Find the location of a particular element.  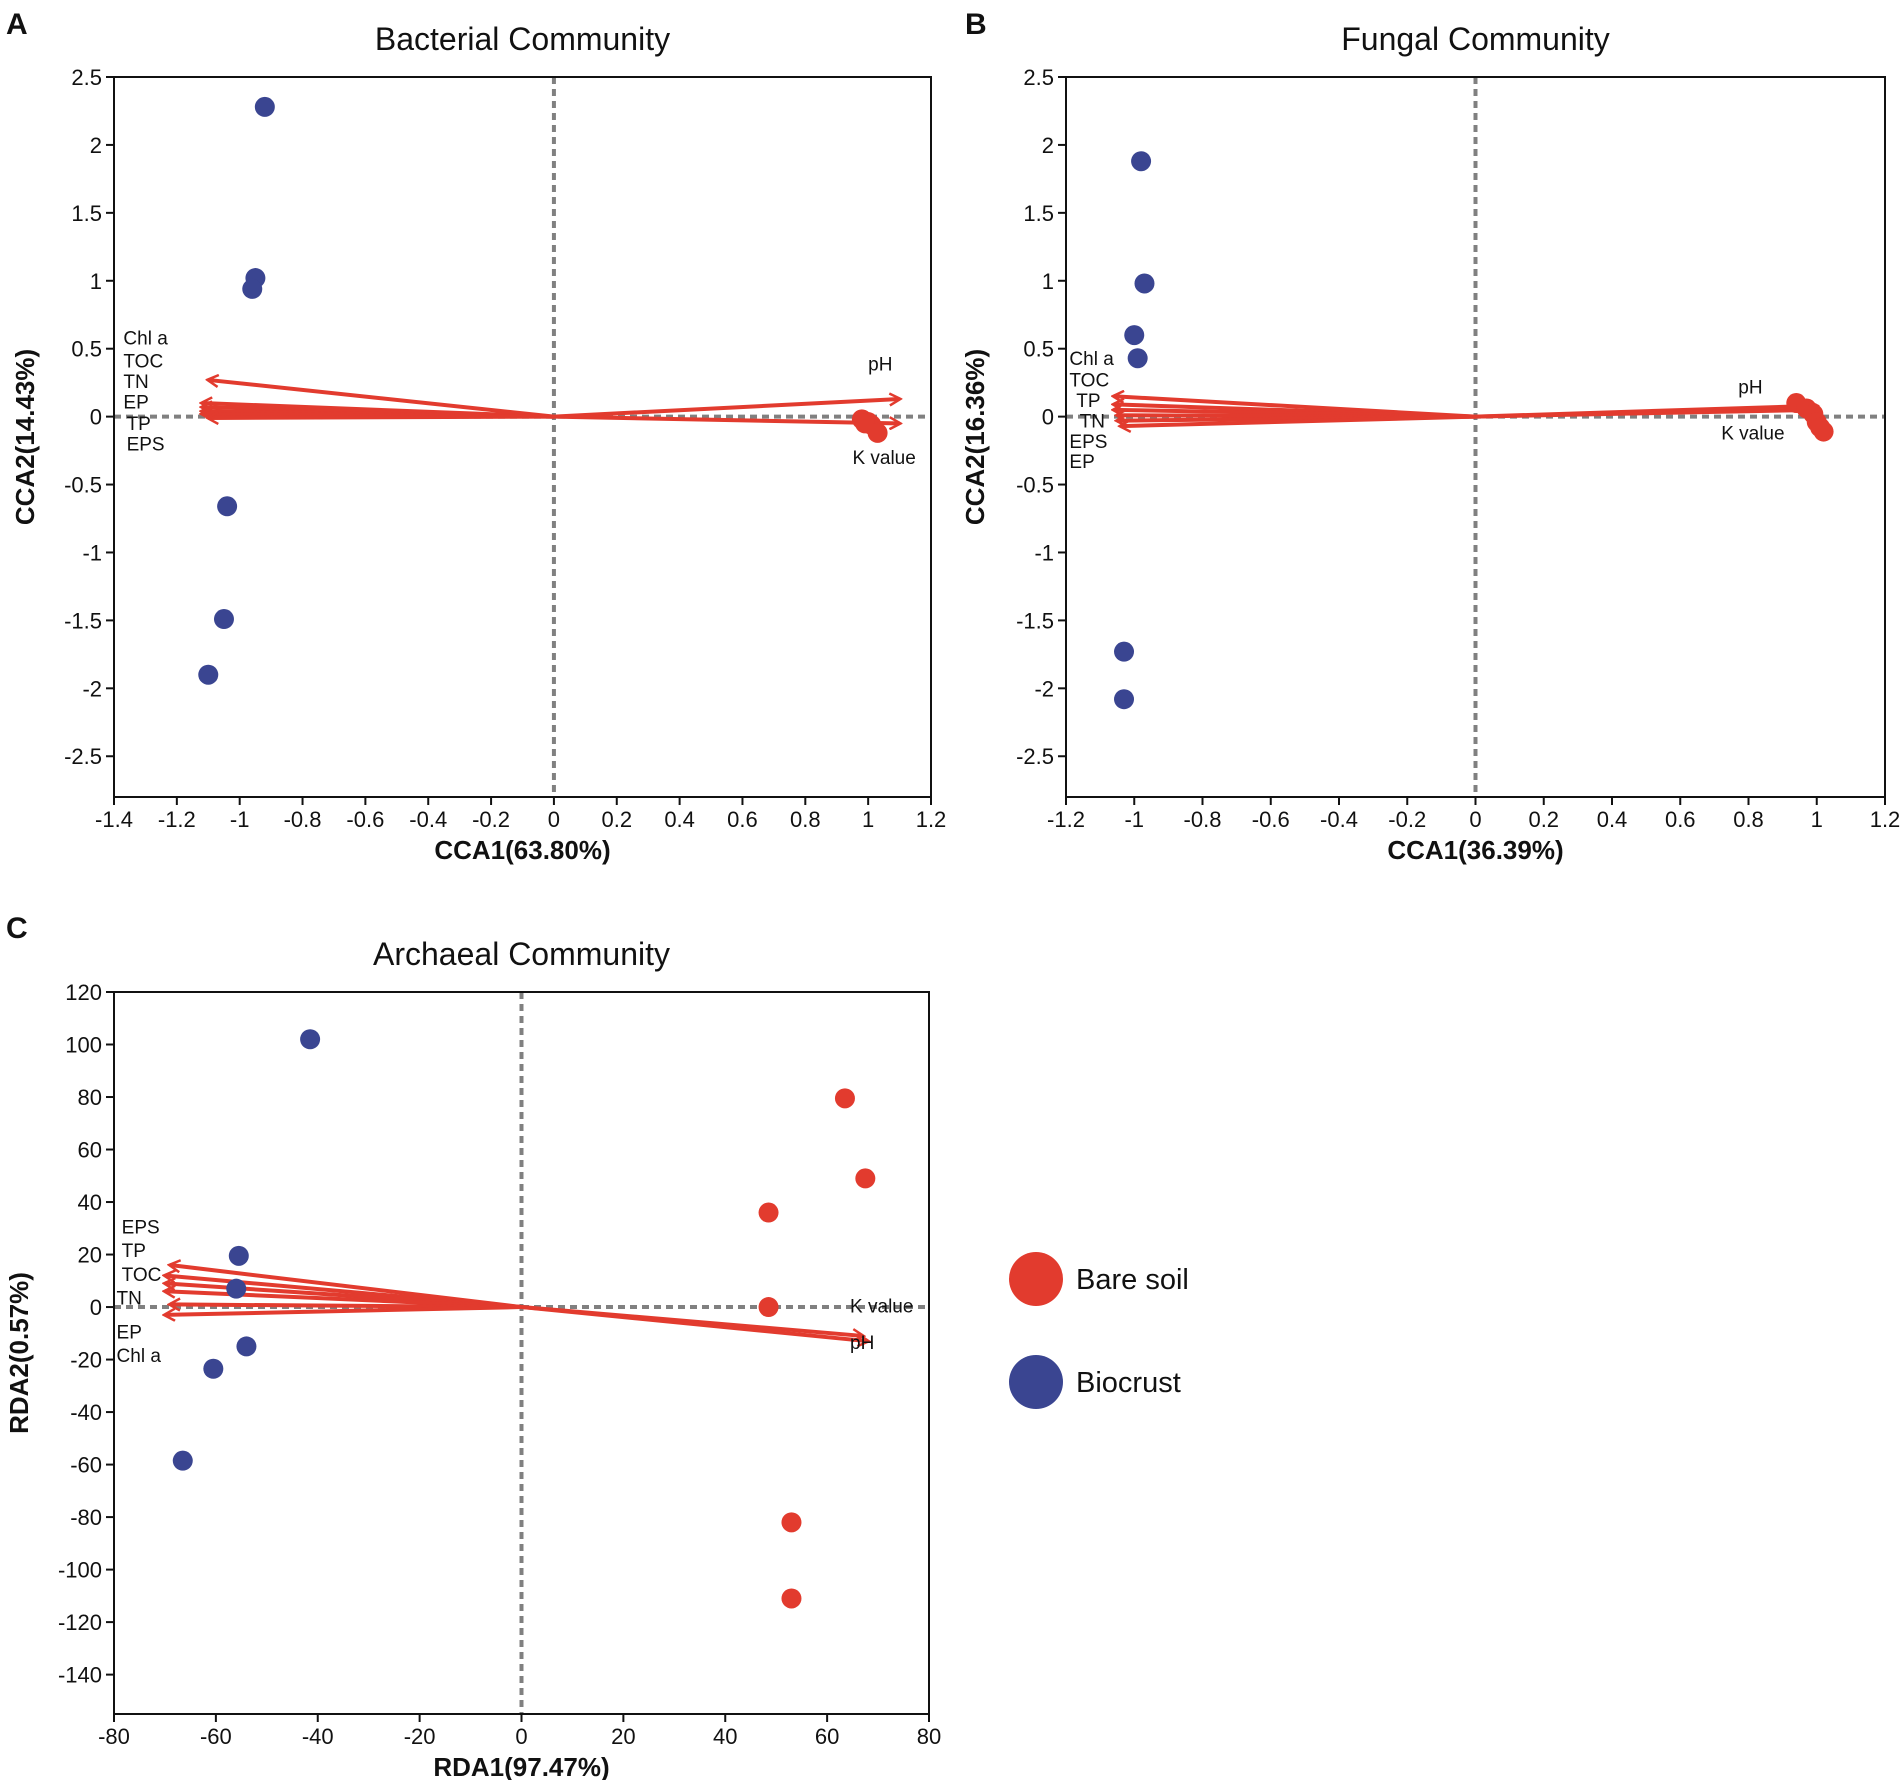

x-tick-label: -1.4 is located at coordinates (114, 819).